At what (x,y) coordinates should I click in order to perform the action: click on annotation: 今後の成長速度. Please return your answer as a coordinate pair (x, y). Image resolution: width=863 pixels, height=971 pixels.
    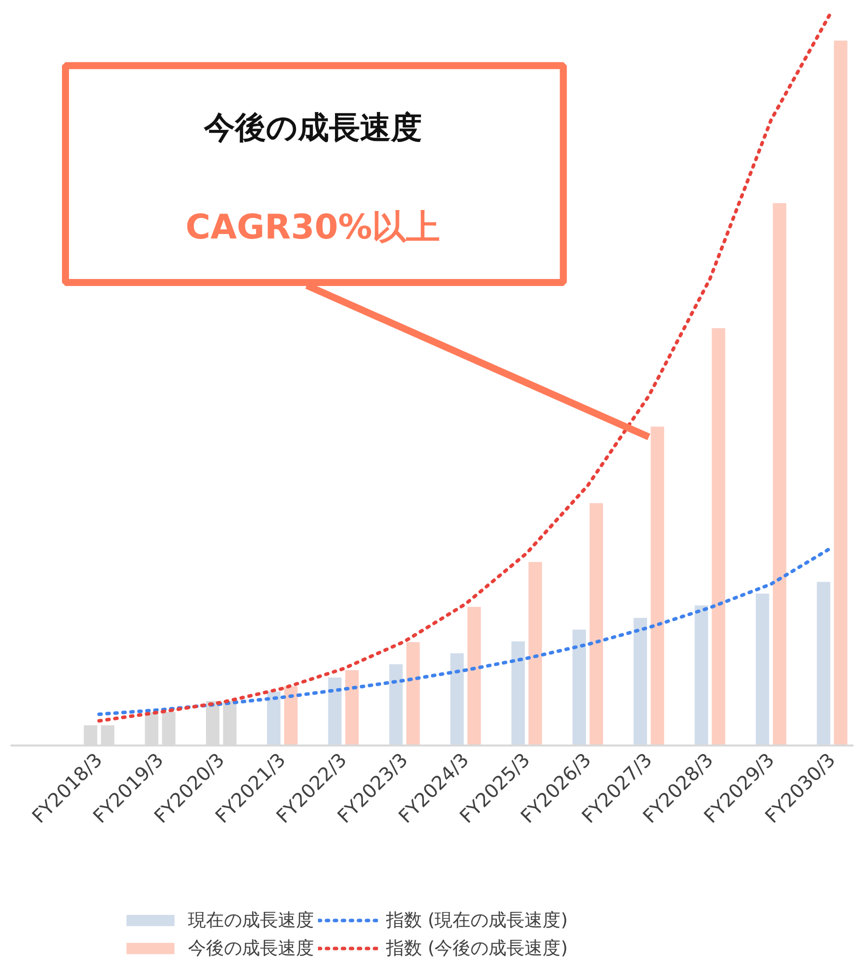
    Looking at the image, I should click on (312, 128).